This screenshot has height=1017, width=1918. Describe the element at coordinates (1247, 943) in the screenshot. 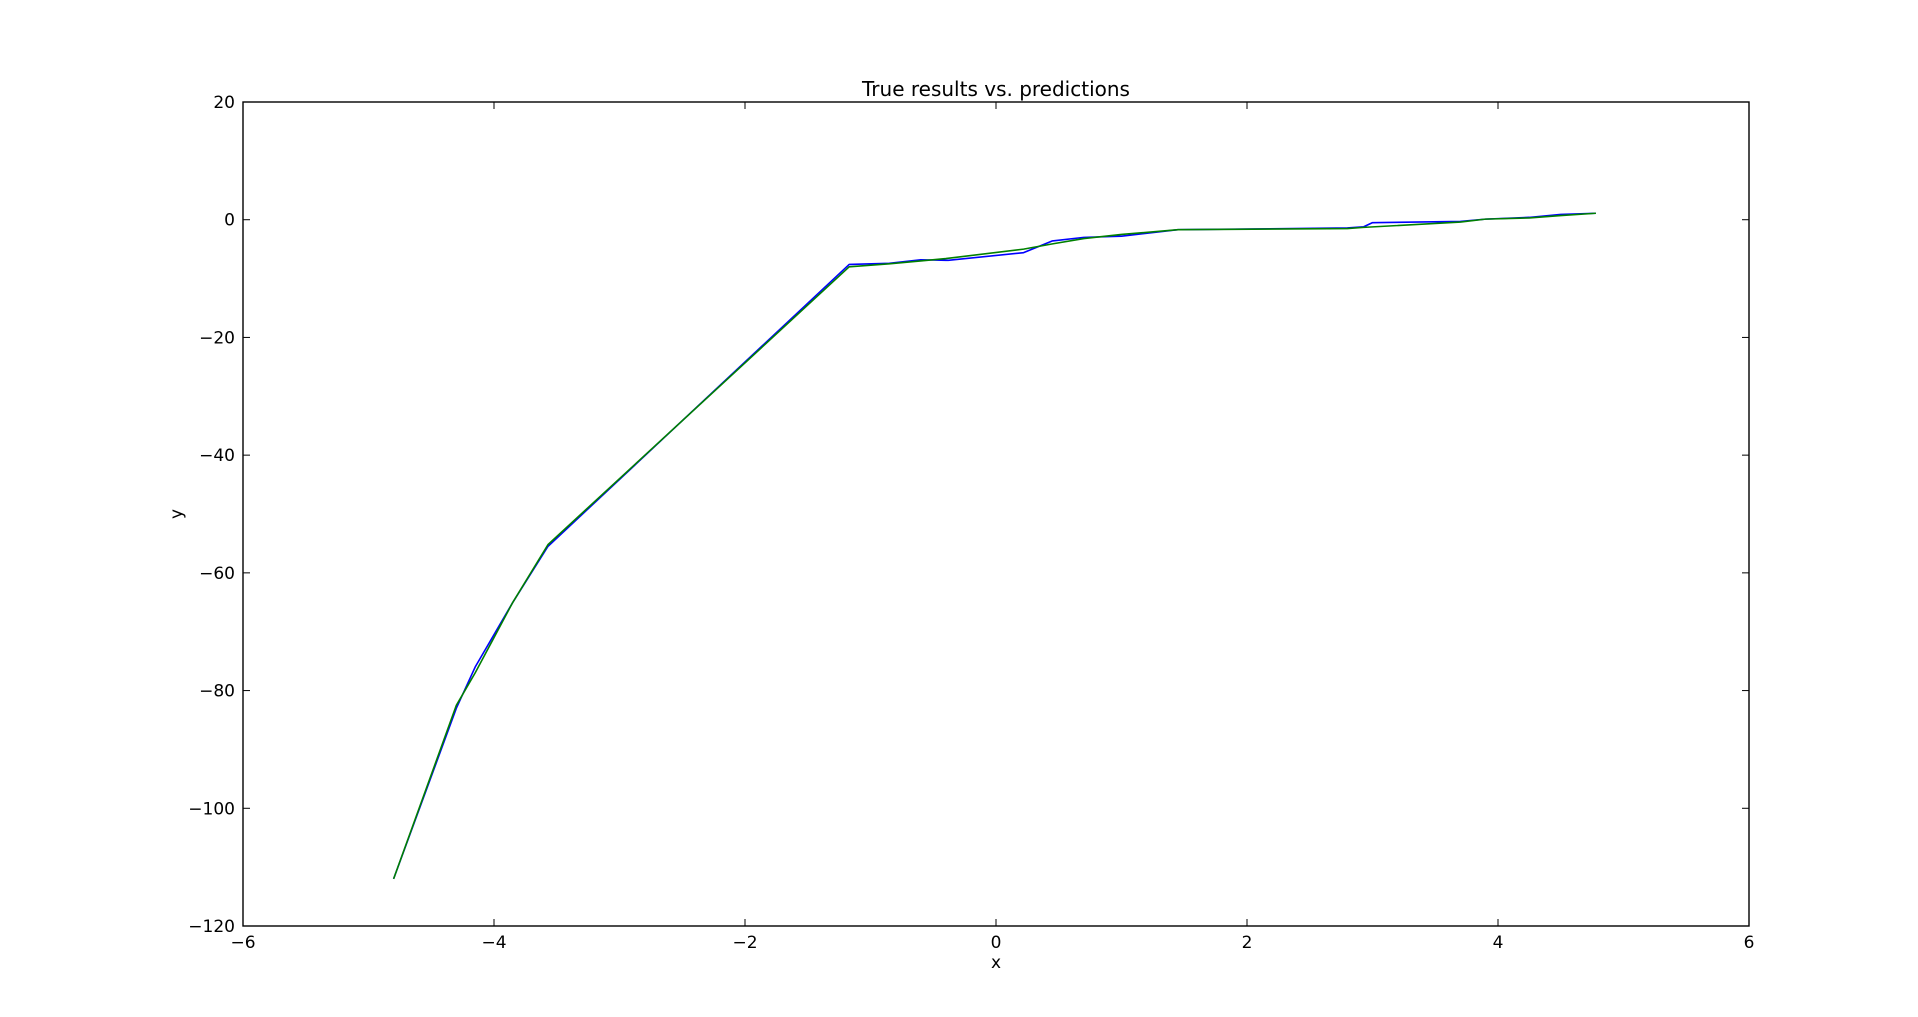

I see `x-tick-label: 2` at that location.